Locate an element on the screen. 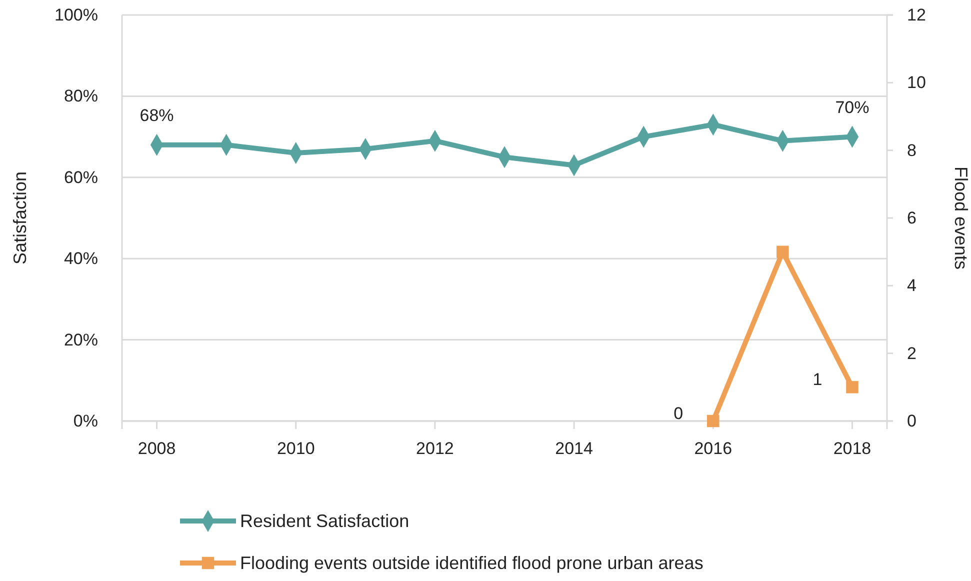 Image resolution: width=971 pixels, height=581 pixels. x-tick-label: 2016 is located at coordinates (713, 448).